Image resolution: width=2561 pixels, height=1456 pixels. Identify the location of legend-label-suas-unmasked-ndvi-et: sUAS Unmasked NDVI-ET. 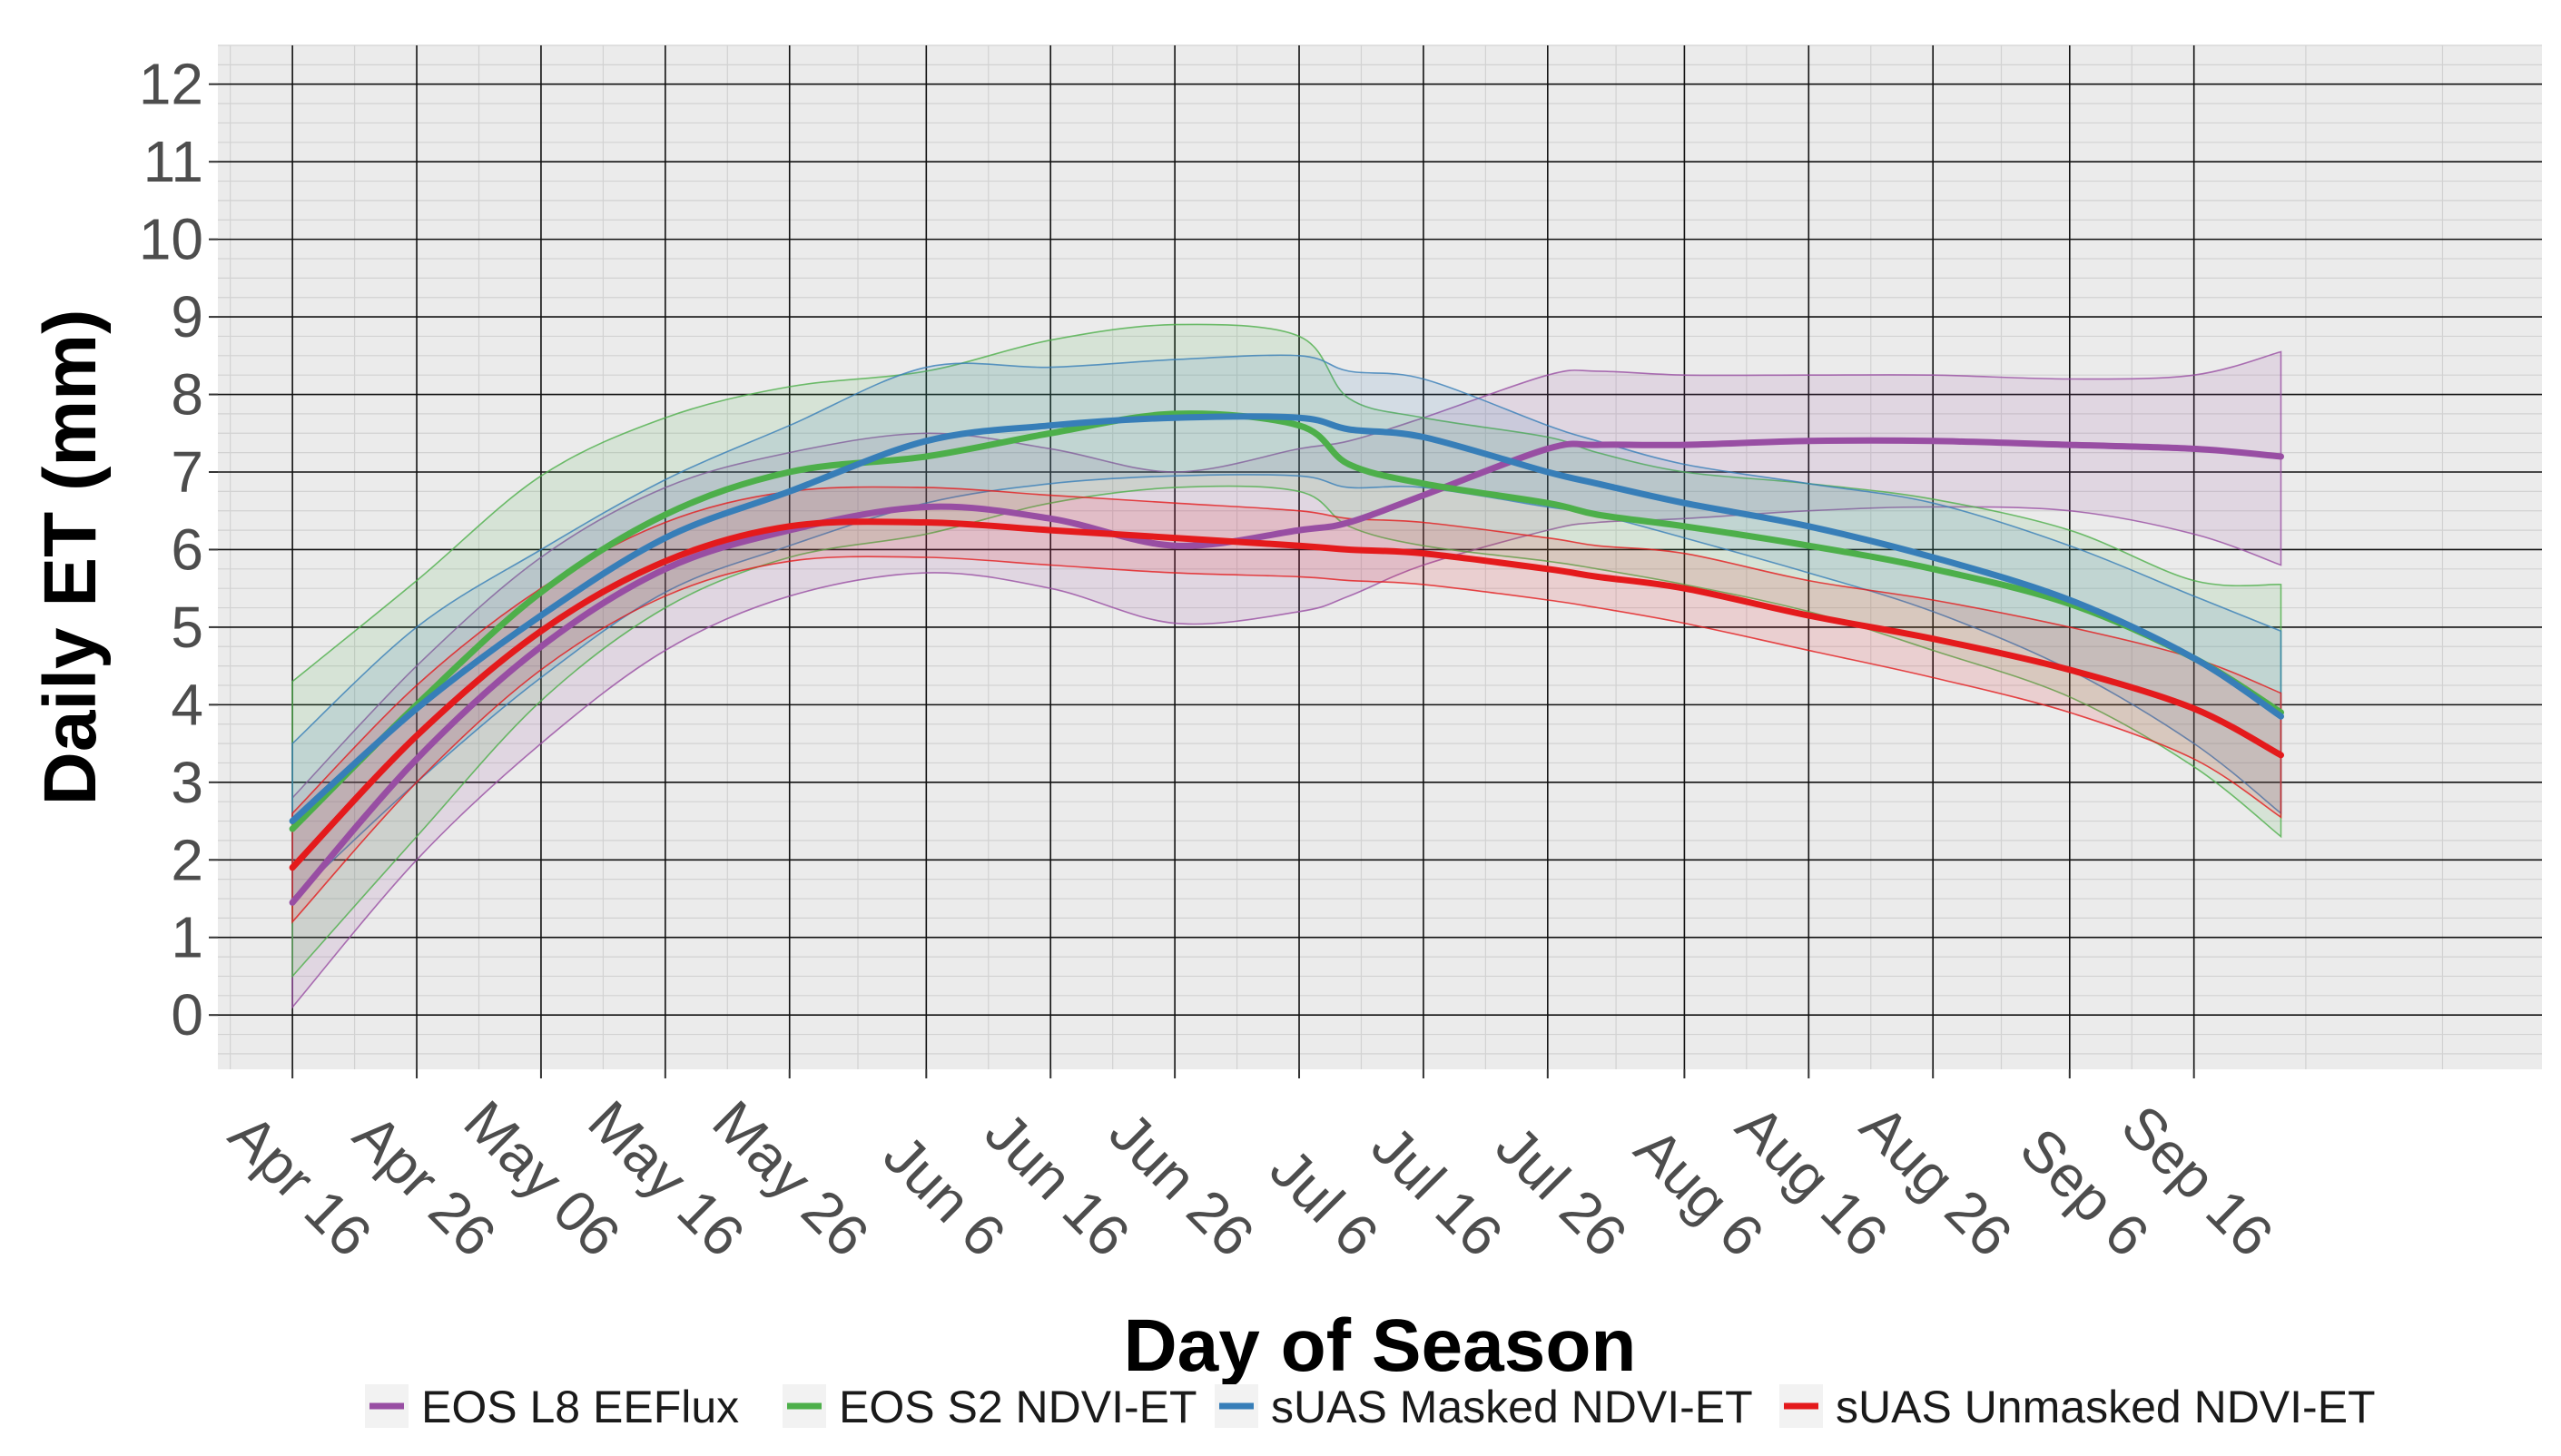
(2106, 1407).